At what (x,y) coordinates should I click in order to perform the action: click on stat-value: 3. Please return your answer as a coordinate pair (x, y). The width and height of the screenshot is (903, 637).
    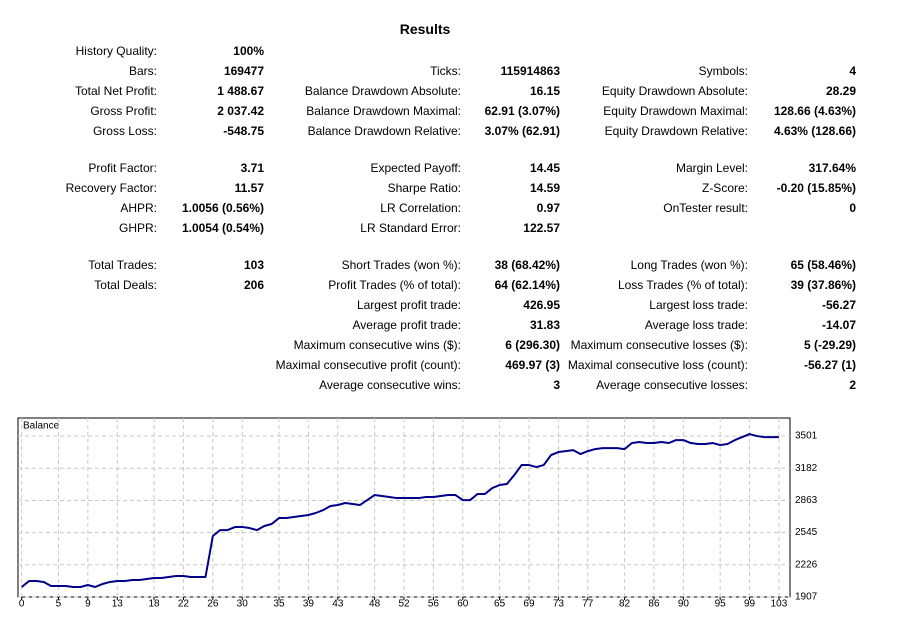
    Looking at the image, I should click on (556, 385).